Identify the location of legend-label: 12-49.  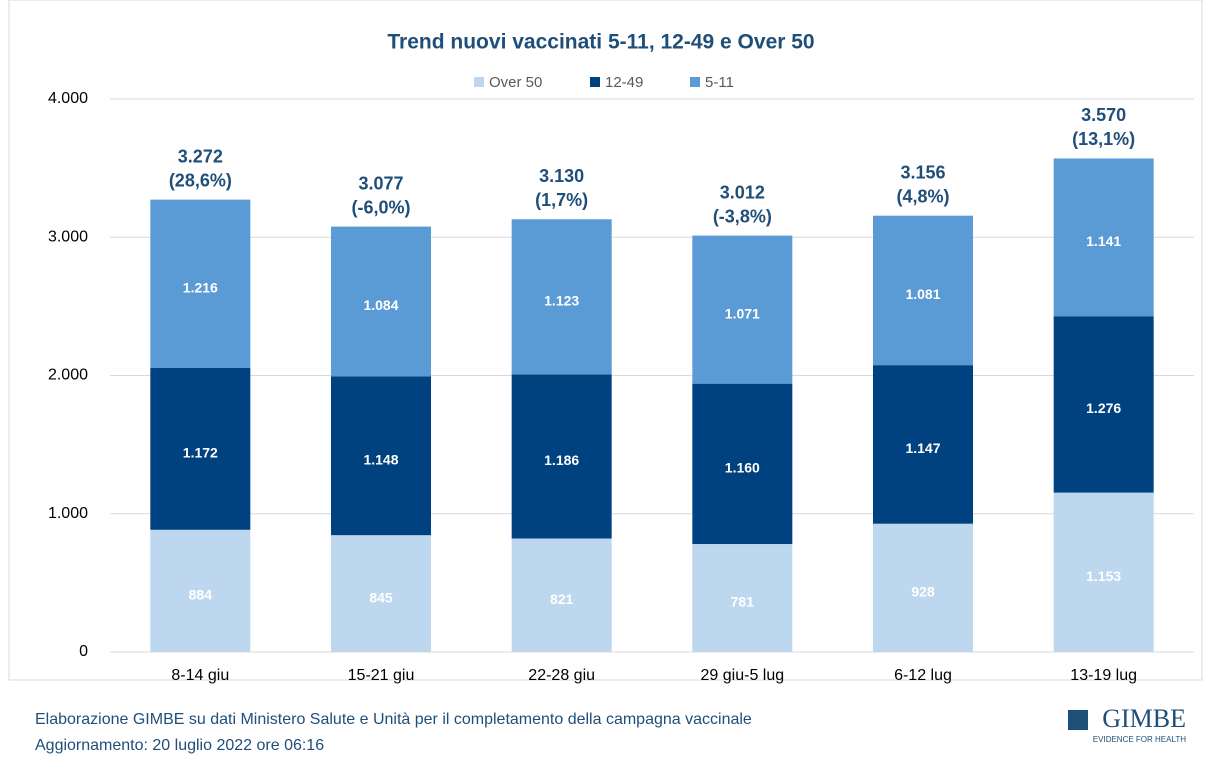
(624, 82).